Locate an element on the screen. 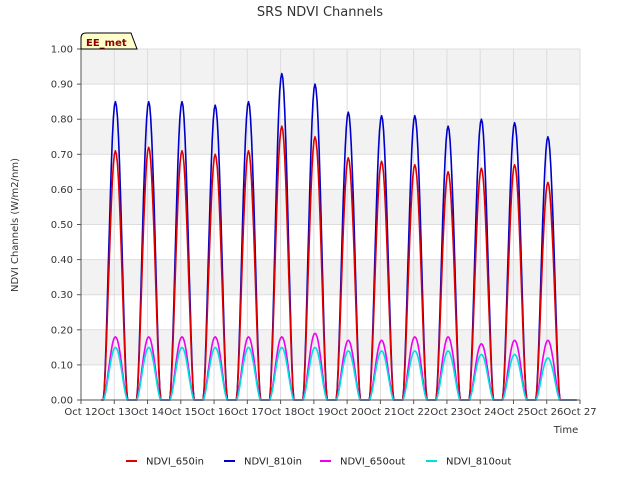  y-axis-title: NDVI Channels (W/m2/nm) is located at coordinates (15, 225).